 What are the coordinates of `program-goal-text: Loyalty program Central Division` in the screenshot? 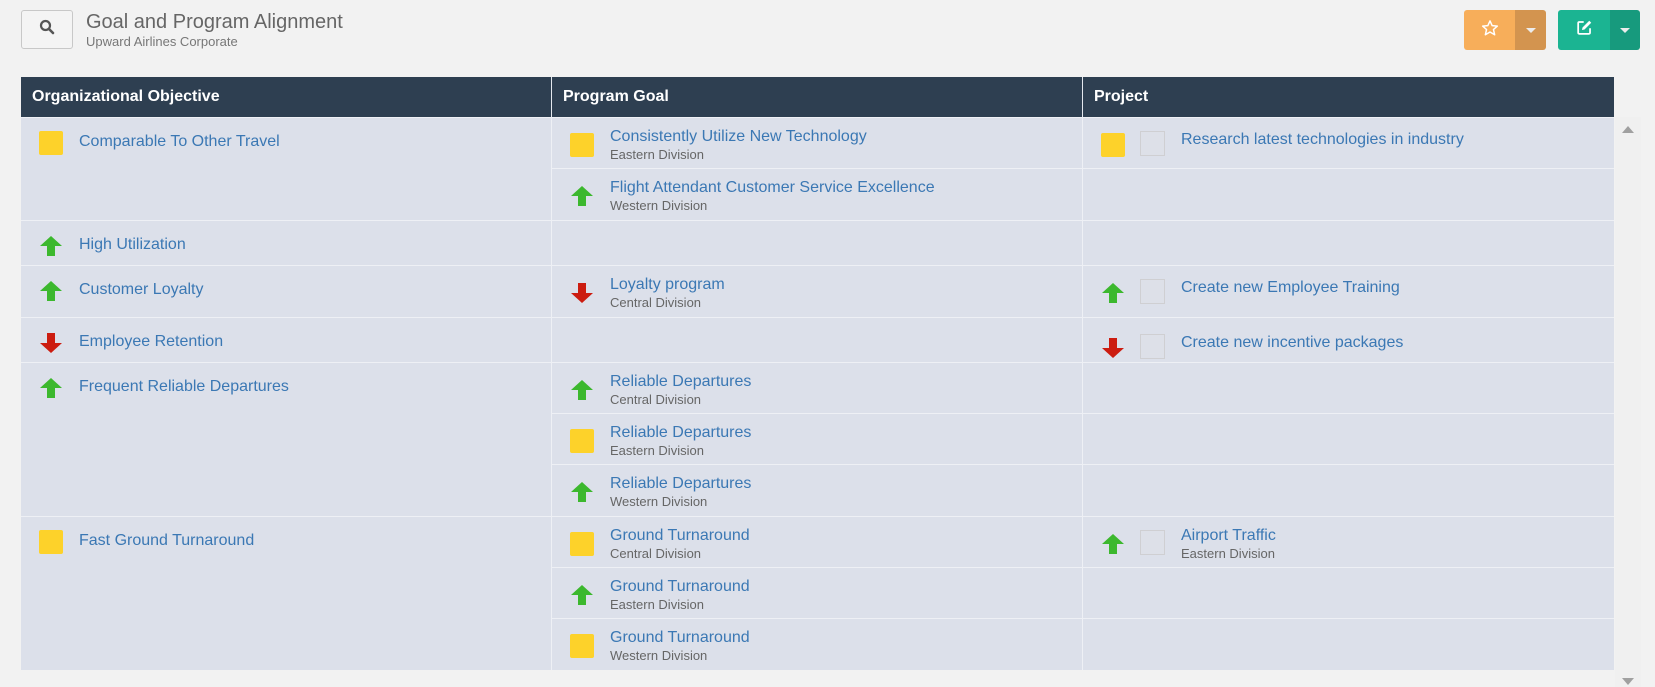 It's located at (667, 293).